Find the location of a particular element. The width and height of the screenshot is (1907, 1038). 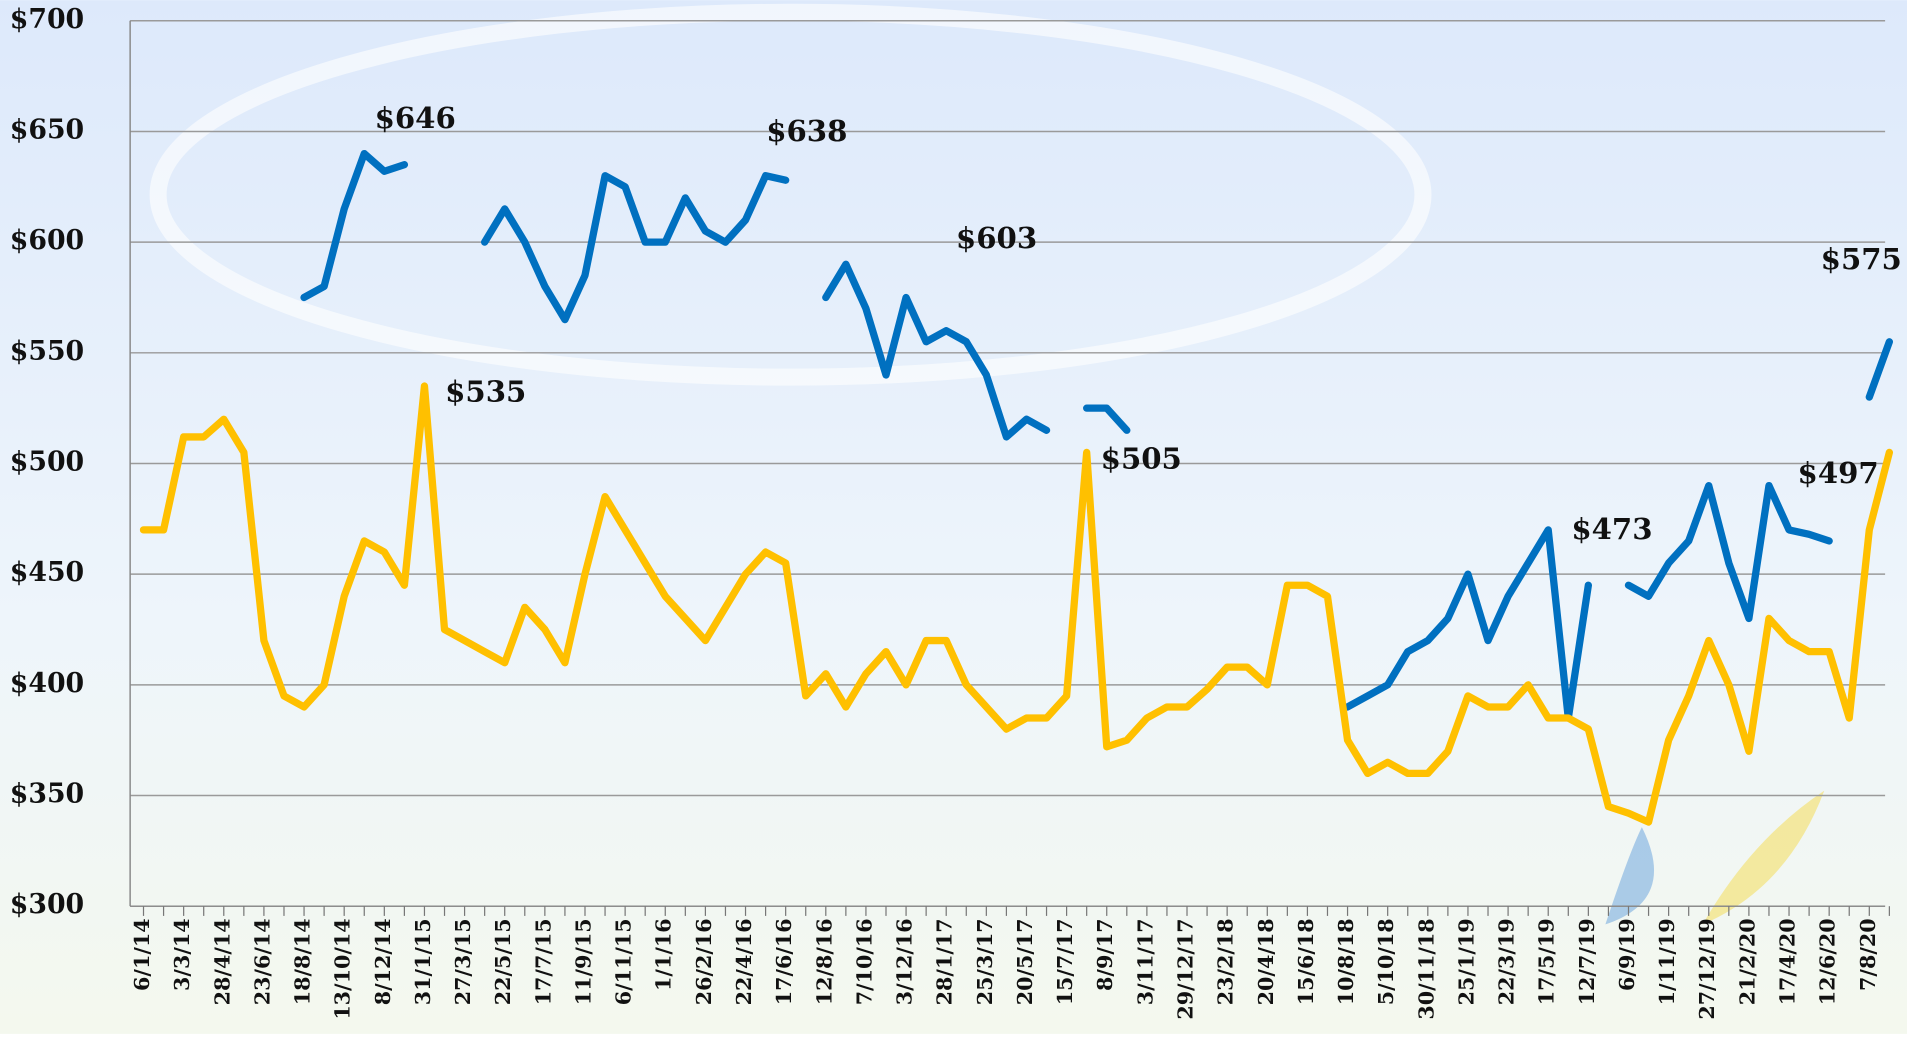

annotation: $505 is located at coordinates (1141, 458).